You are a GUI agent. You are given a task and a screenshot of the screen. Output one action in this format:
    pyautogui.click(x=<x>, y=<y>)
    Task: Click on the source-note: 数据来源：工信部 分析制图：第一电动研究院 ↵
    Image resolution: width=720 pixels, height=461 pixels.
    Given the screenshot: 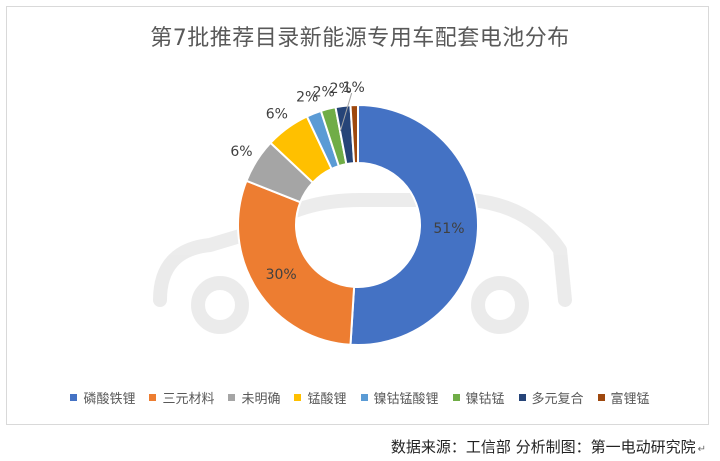 What is the action you would take?
    pyautogui.click(x=548, y=446)
    